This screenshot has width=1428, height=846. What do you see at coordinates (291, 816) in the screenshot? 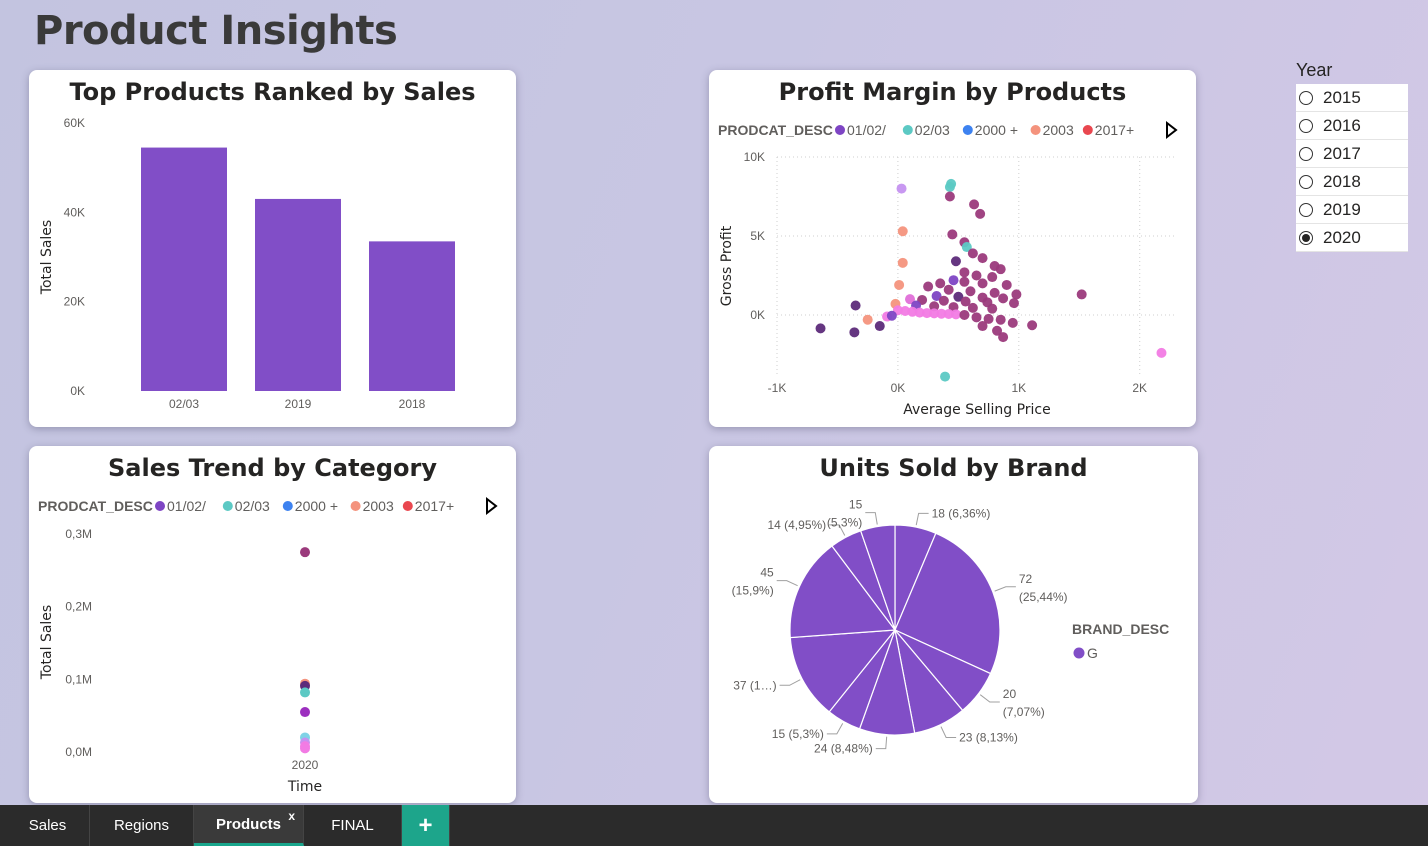
I see `close-icon: x` at bounding box center [291, 816].